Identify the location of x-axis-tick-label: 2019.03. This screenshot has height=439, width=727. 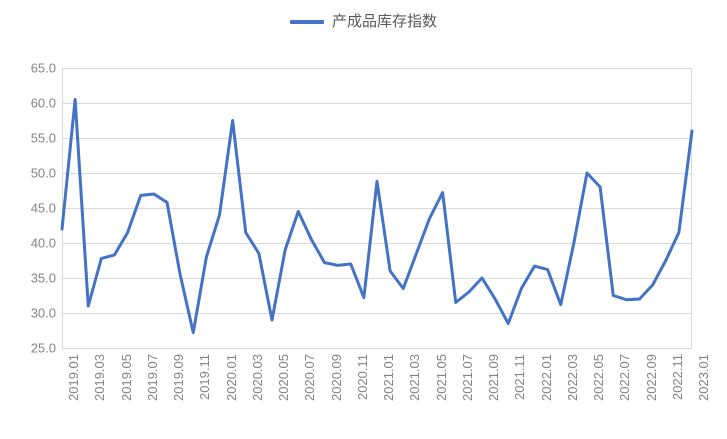
(100, 377).